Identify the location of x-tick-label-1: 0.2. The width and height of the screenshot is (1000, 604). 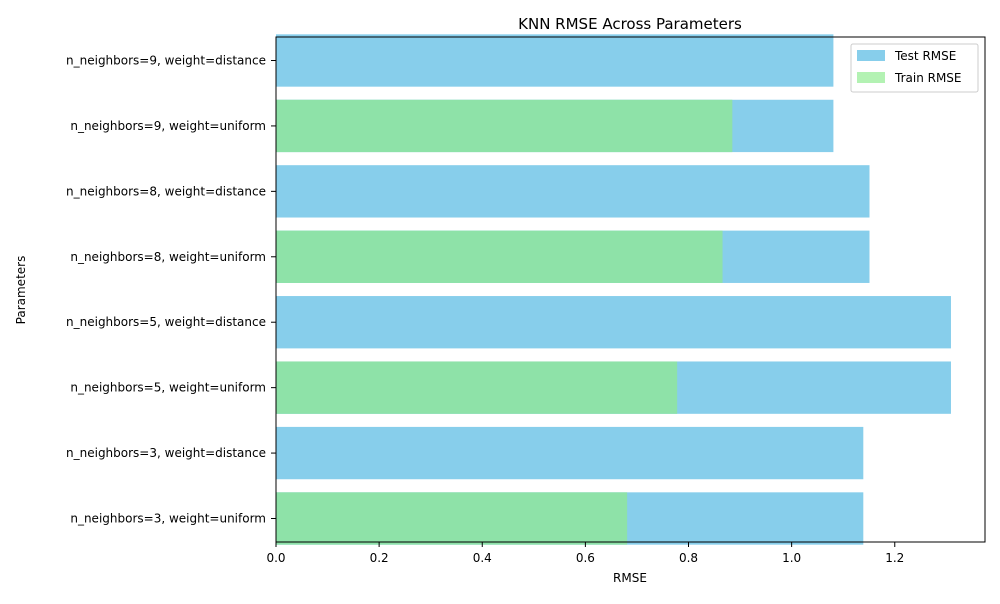
(379, 558).